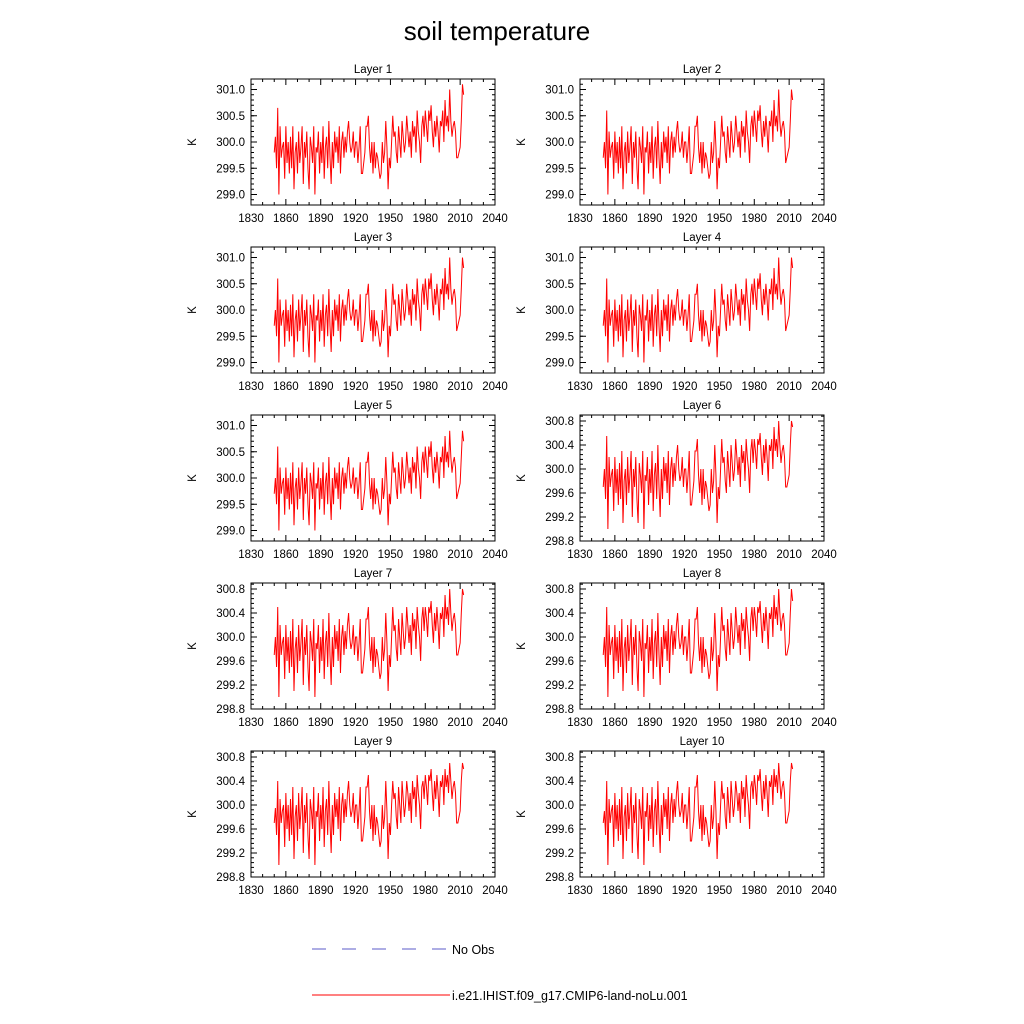  I want to click on legend-obs-label: No Obs, so click(473, 950).